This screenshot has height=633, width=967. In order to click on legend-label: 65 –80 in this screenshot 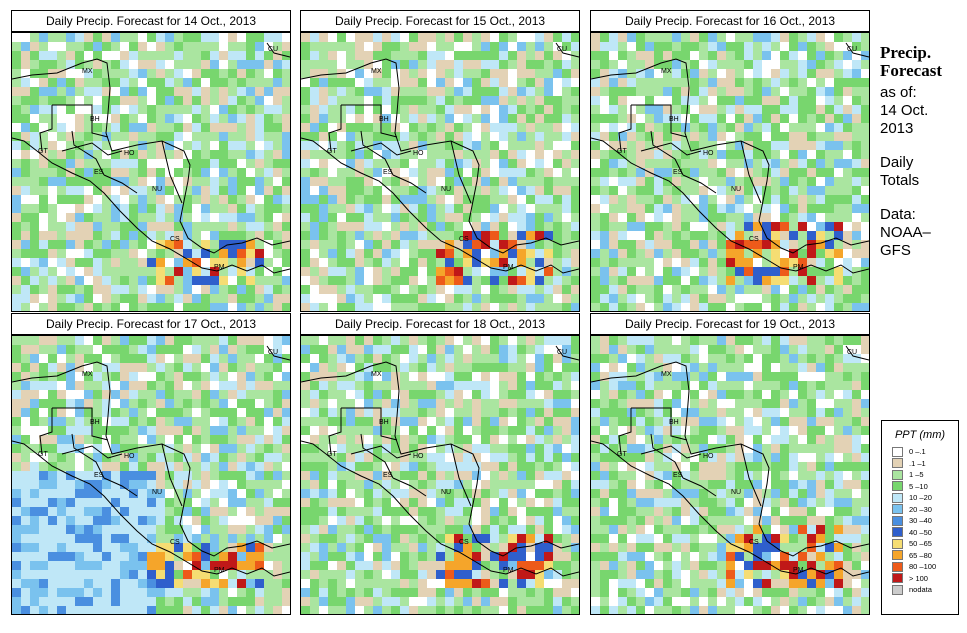, I will do `click(920, 555)`.